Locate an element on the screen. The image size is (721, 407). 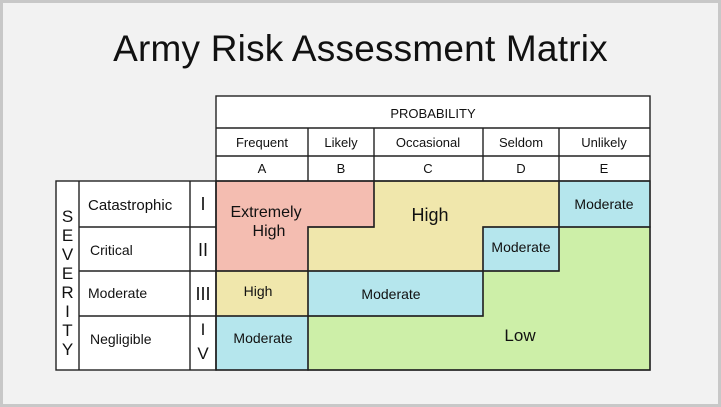
region-high-a3 is located at coordinates (262, 293).